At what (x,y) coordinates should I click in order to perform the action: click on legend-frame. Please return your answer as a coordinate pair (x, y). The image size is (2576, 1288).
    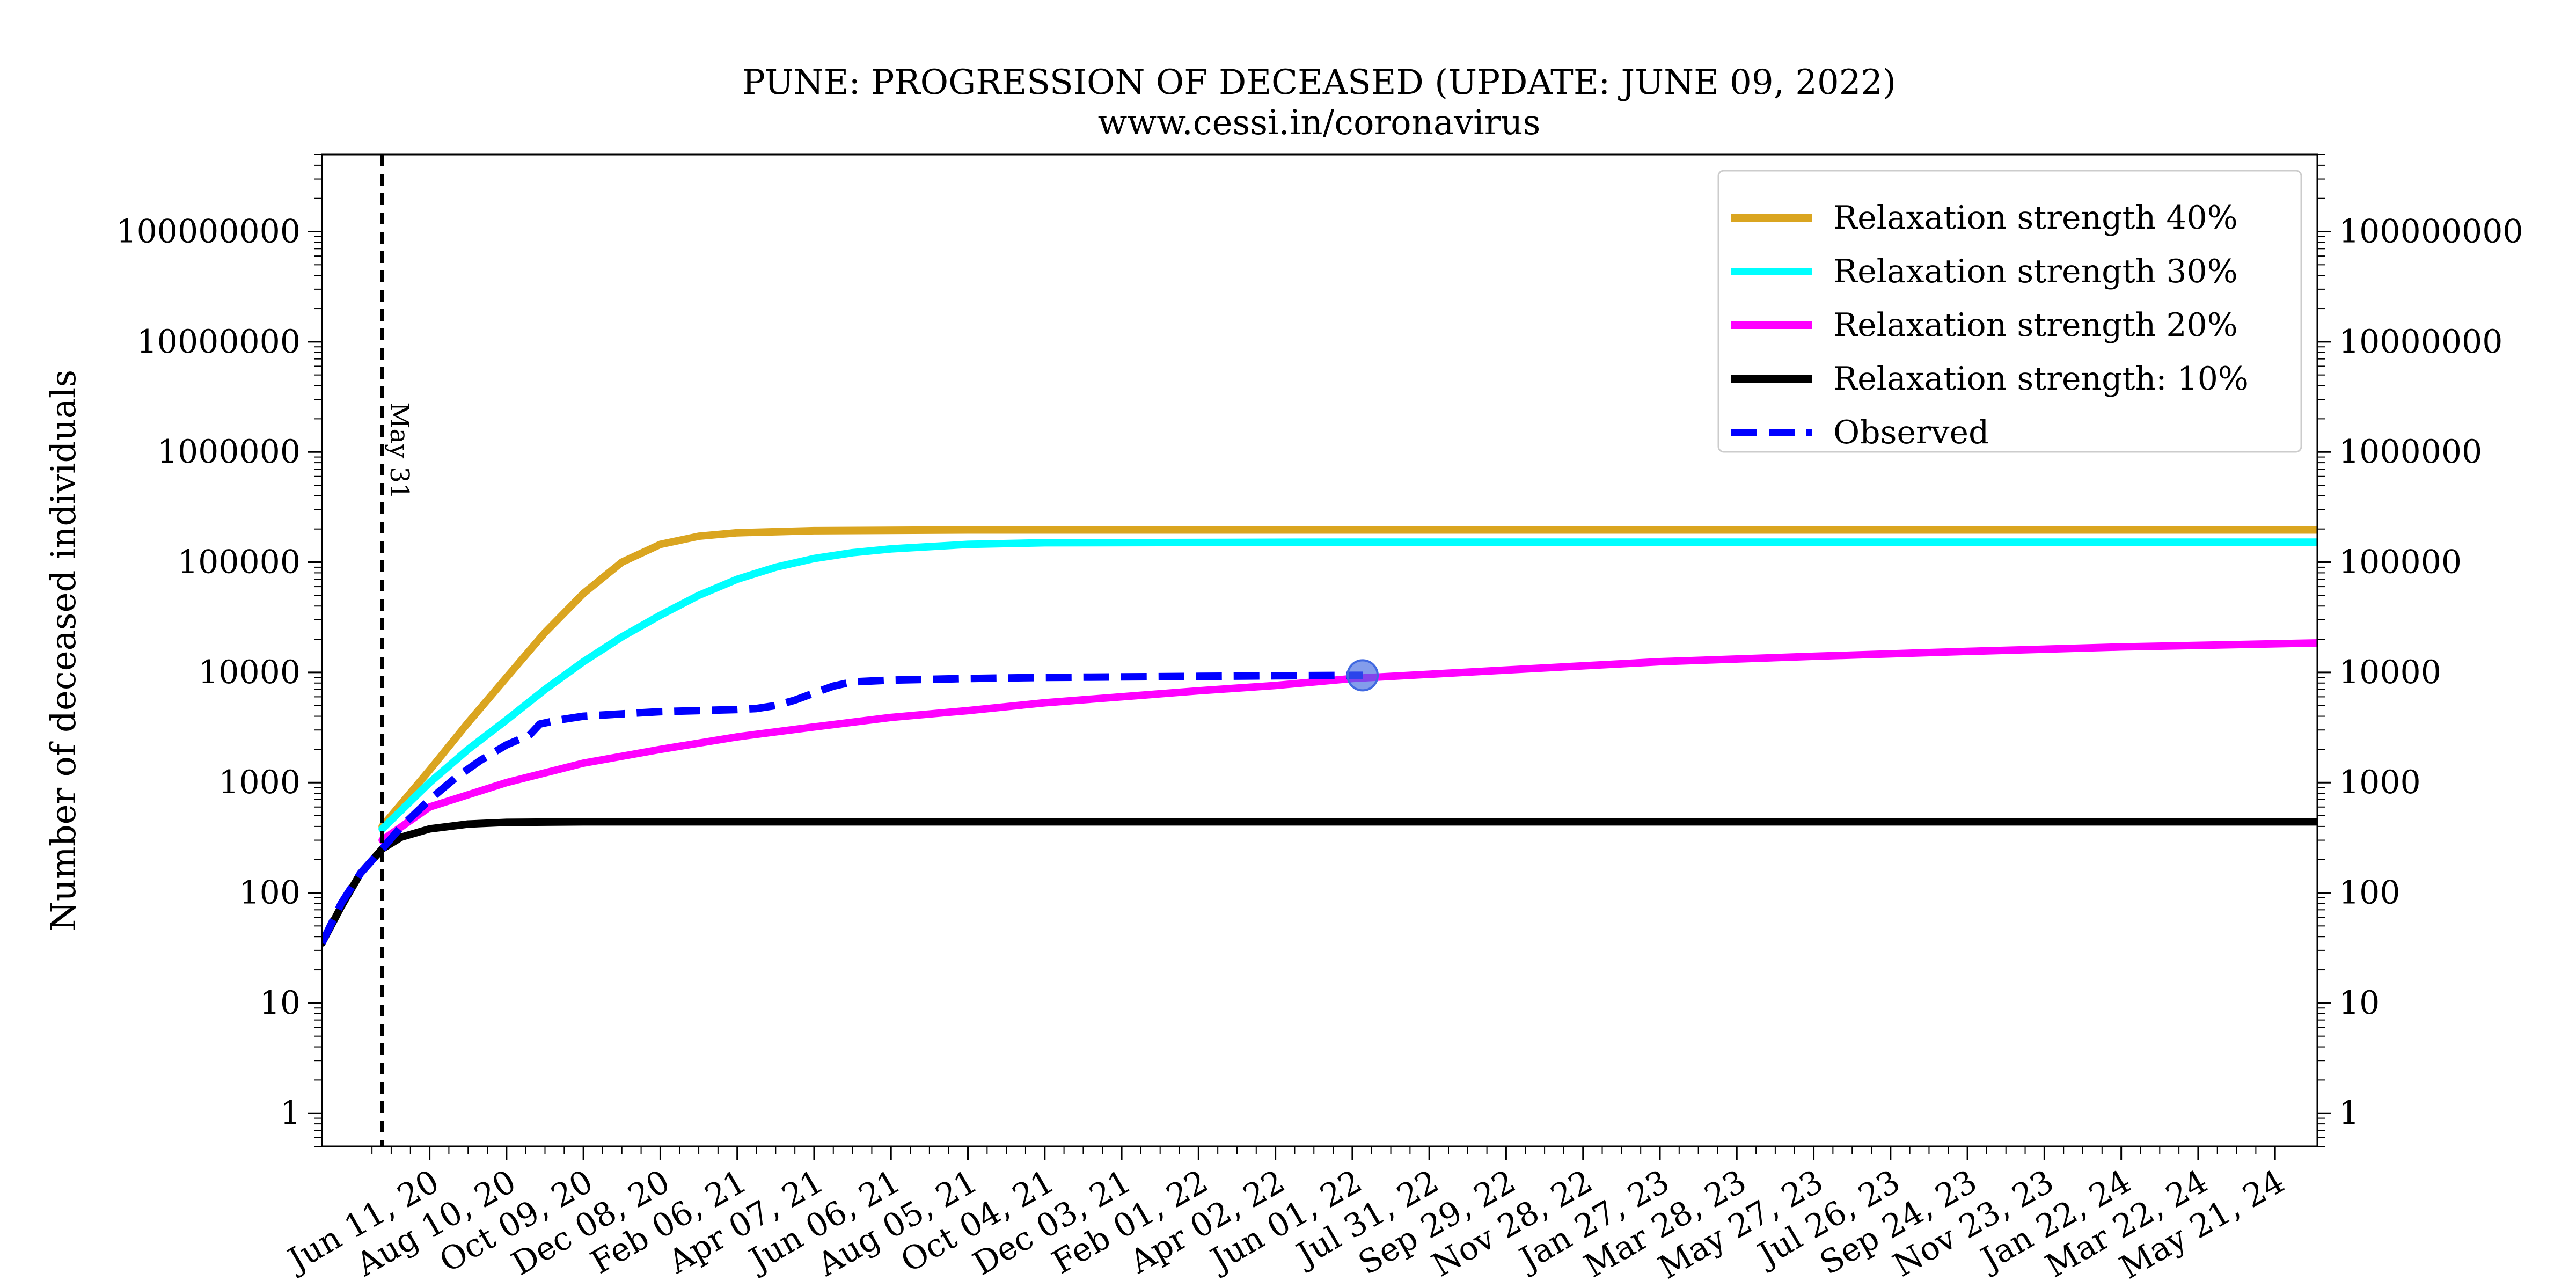
    Looking at the image, I should click on (2009, 311).